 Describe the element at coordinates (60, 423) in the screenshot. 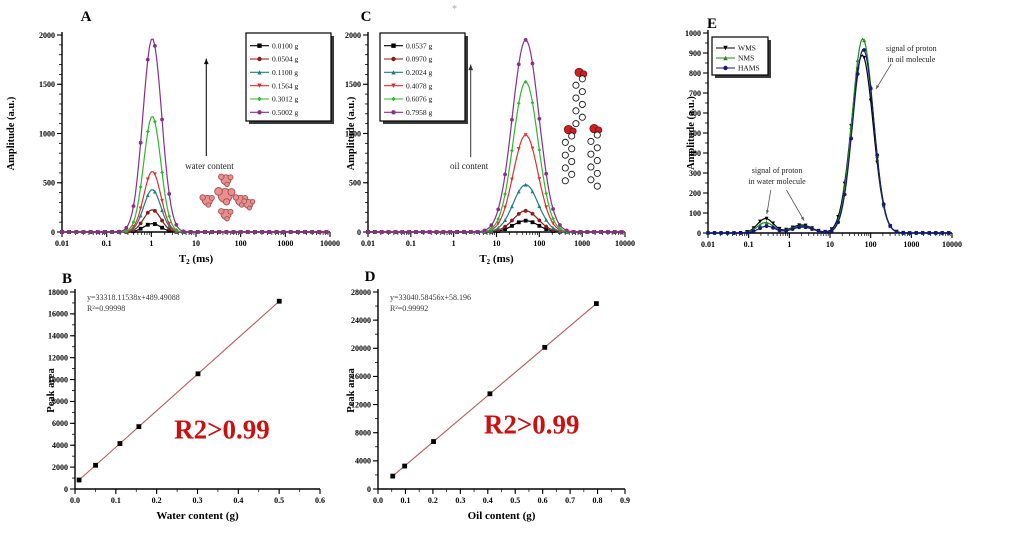

I see `y-tick: 6000` at that location.